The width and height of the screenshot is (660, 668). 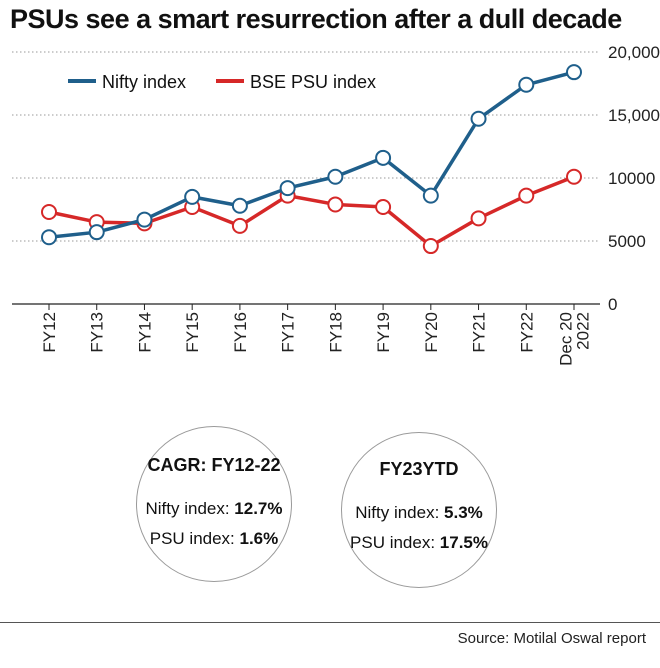 I want to click on source-note: Source: Motilal Oswal report, so click(x=551, y=638).